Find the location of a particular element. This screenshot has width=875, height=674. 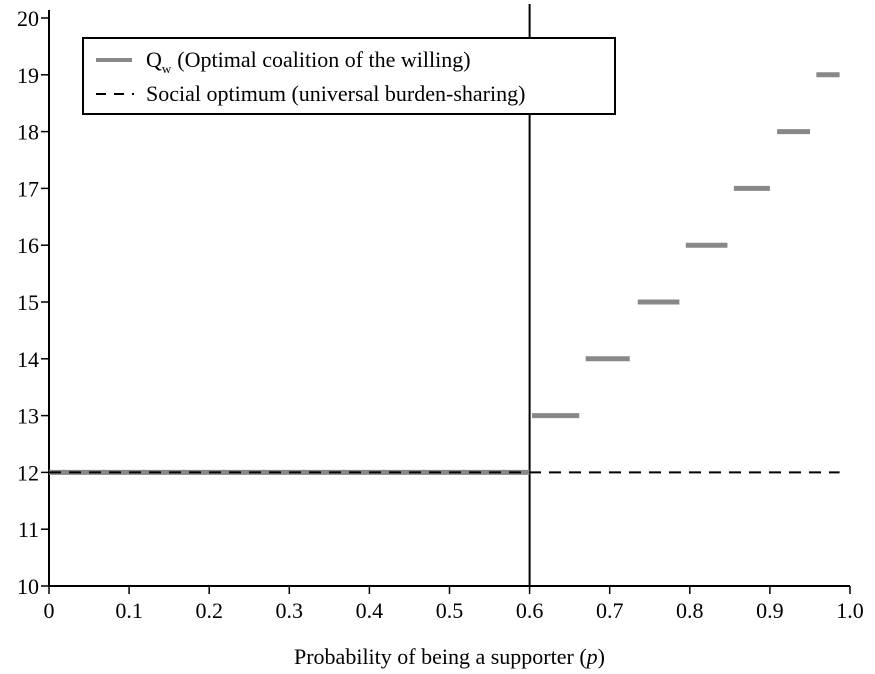

x-tick-label: 0 is located at coordinates (49, 610).